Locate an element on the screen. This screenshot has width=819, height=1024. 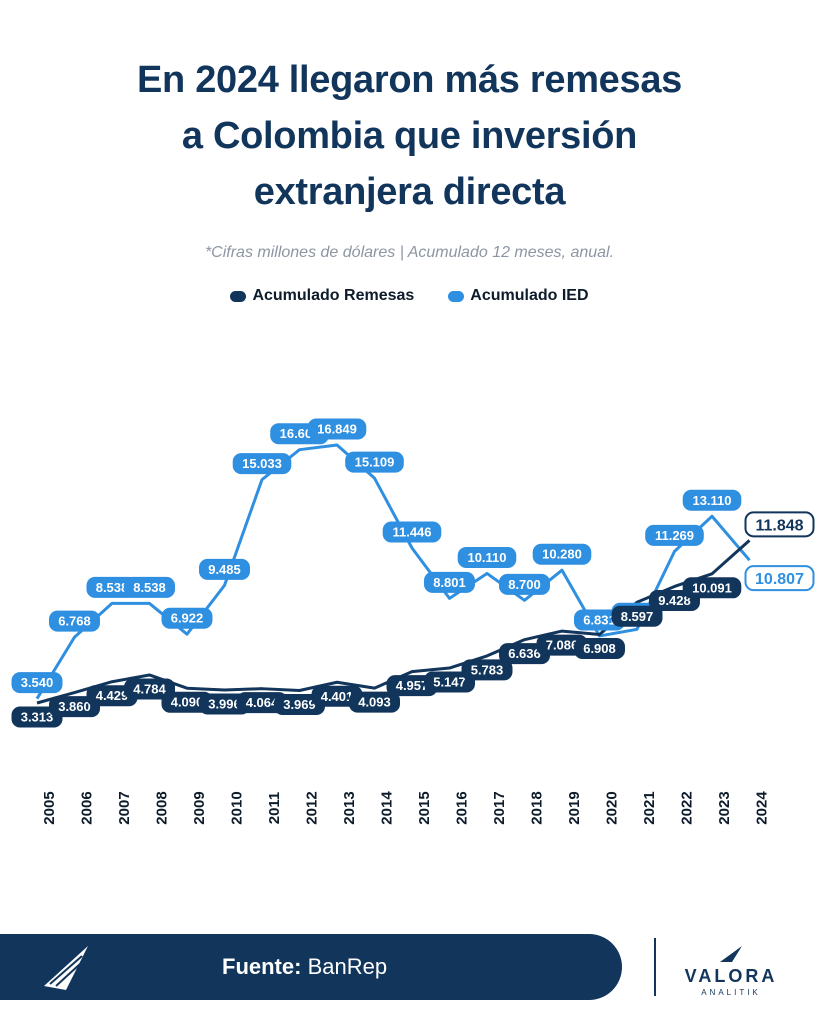
brand-sub: ANALITIK is located at coordinates (731, 992).